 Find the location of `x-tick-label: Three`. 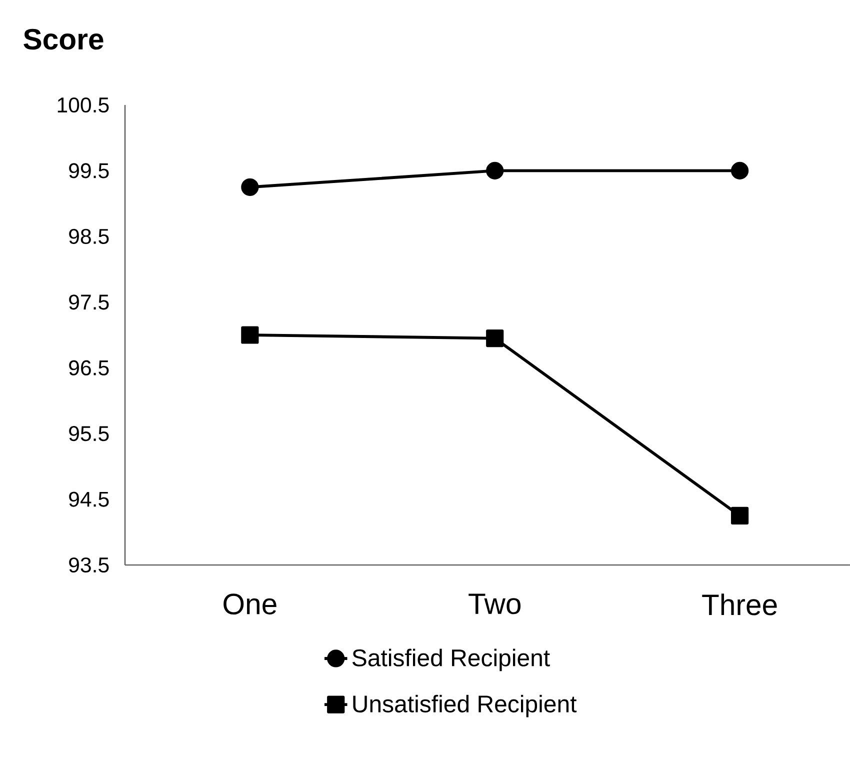

x-tick-label: Three is located at coordinates (739, 605).